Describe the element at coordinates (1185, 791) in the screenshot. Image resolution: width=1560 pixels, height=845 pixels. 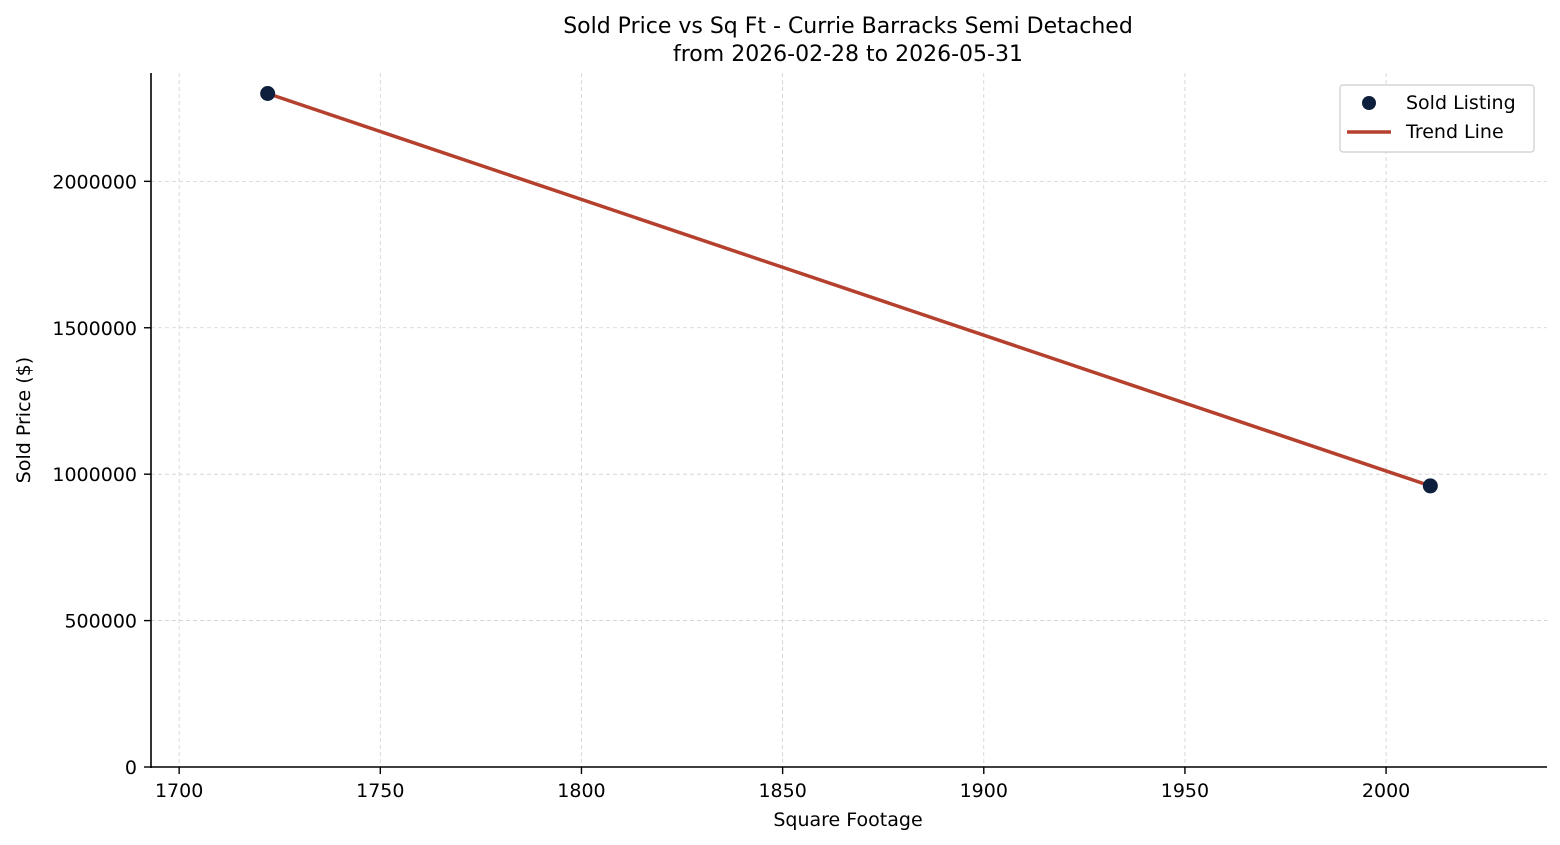
I see `x-tick-label: 1950` at that location.